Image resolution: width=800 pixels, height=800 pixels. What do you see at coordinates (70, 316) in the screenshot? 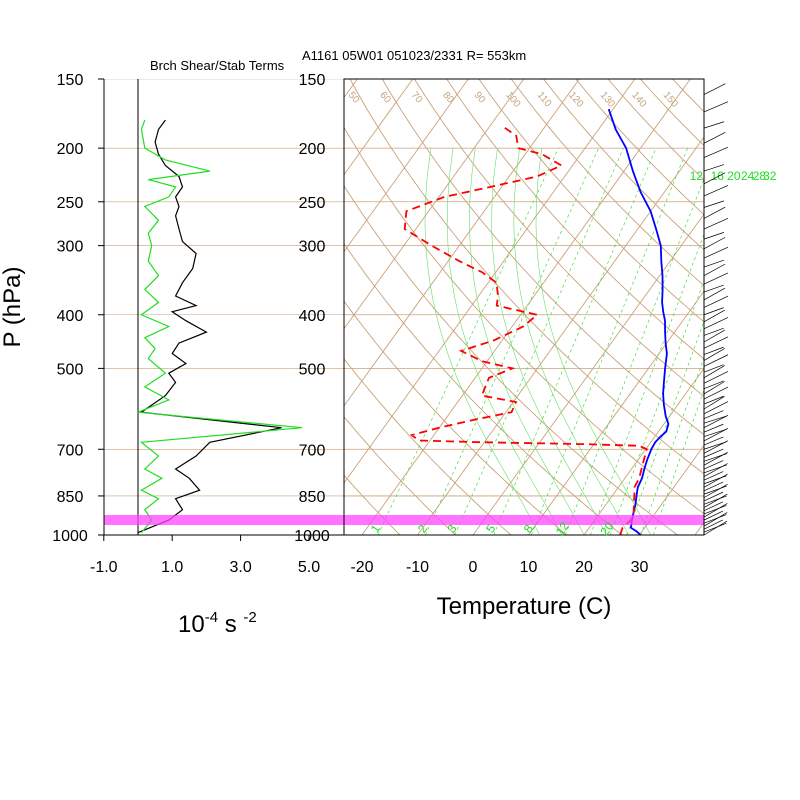
I see `pressure-tick-label: 400` at bounding box center [70, 316].